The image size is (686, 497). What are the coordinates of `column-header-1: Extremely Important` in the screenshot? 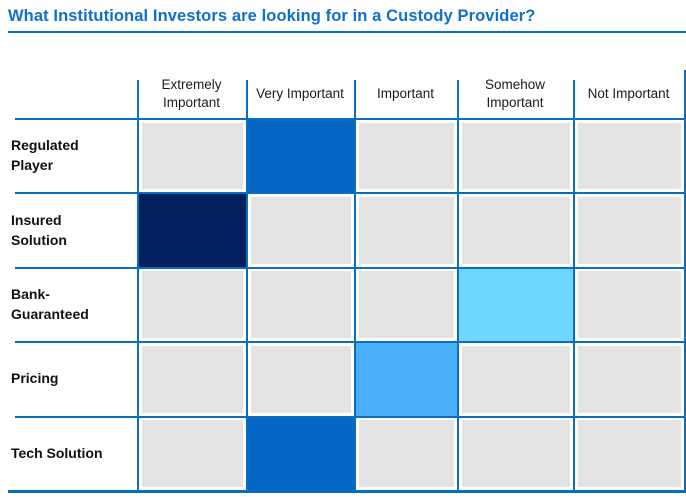 It's located at (191, 94).